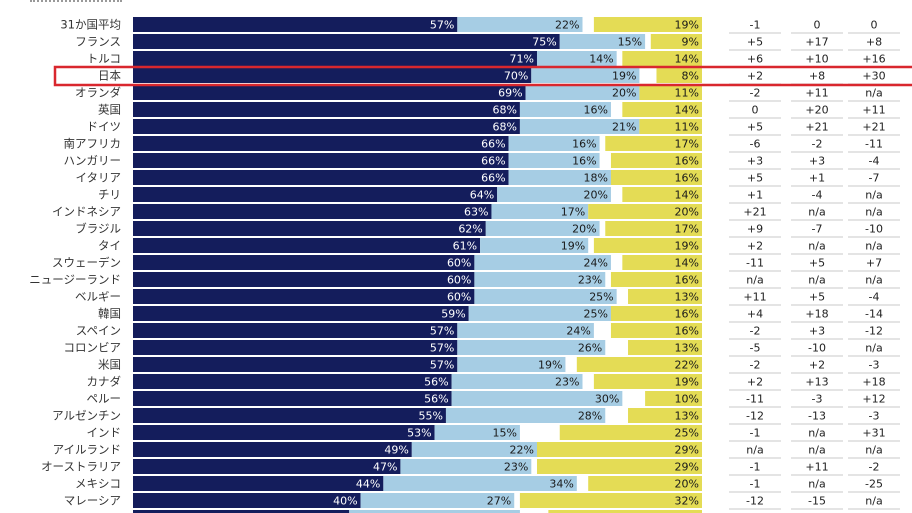  Describe the element at coordinates (687, 450) in the screenshot. I see `bar-value-label: 29%` at that location.